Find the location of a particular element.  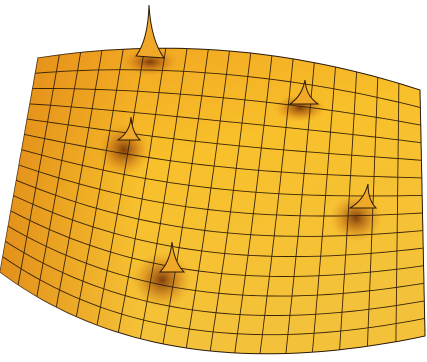

pit-shadow is located at coordinates (150, 62).